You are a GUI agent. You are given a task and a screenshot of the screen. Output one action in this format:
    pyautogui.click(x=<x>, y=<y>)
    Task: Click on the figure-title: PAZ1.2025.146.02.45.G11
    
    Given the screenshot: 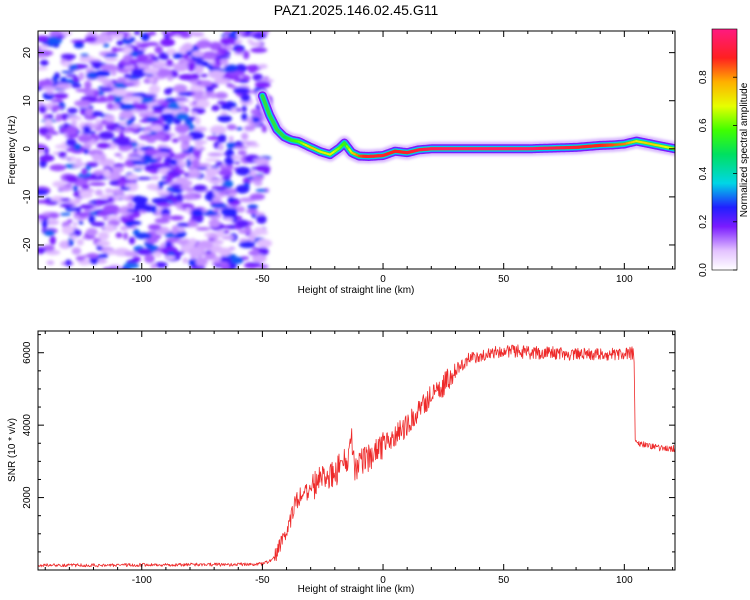 What is the action you would take?
    pyautogui.click(x=356, y=10)
    